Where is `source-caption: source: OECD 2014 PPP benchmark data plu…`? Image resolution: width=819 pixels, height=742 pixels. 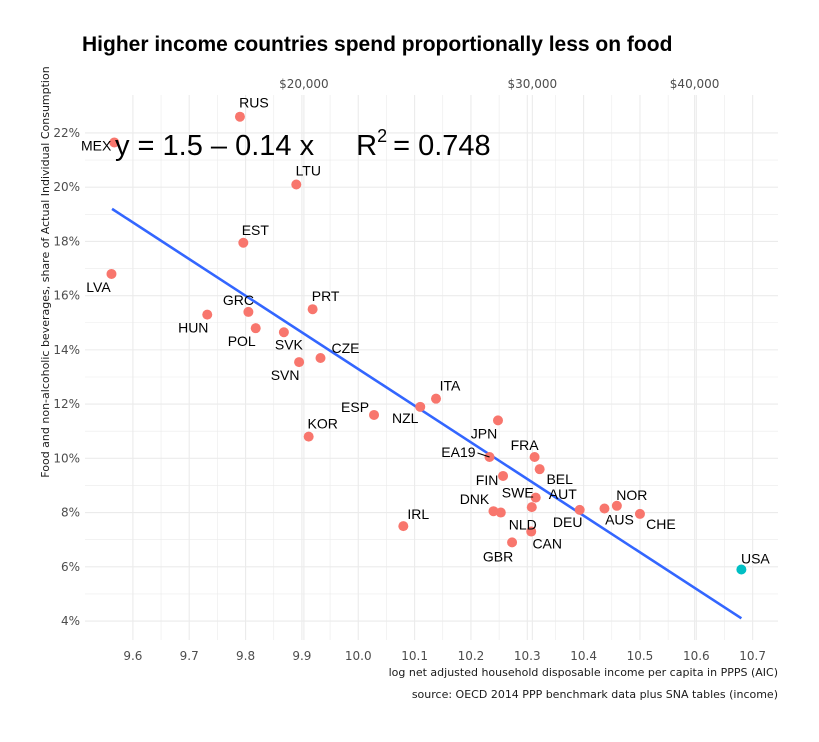 source-caption: source: OECD 2014 PPP benchmark data plu… is located at coordinates (595, 694).